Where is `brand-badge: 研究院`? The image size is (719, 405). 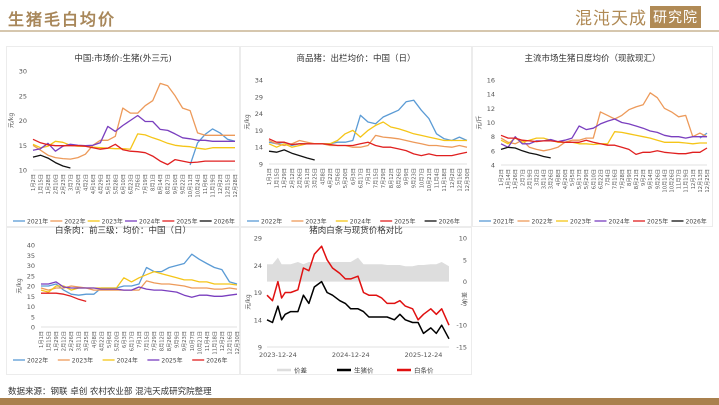 brand-badge: 研究院 is located at coordinates (675, 16).